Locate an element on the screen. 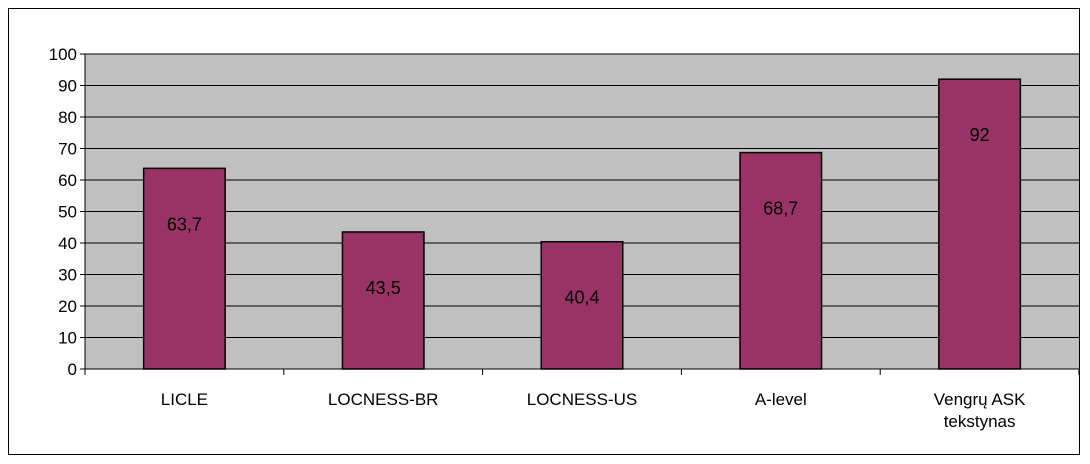 This screenshot has width=1090, height=464. y-tick-label: 70 is located at coordinates (67, 149).